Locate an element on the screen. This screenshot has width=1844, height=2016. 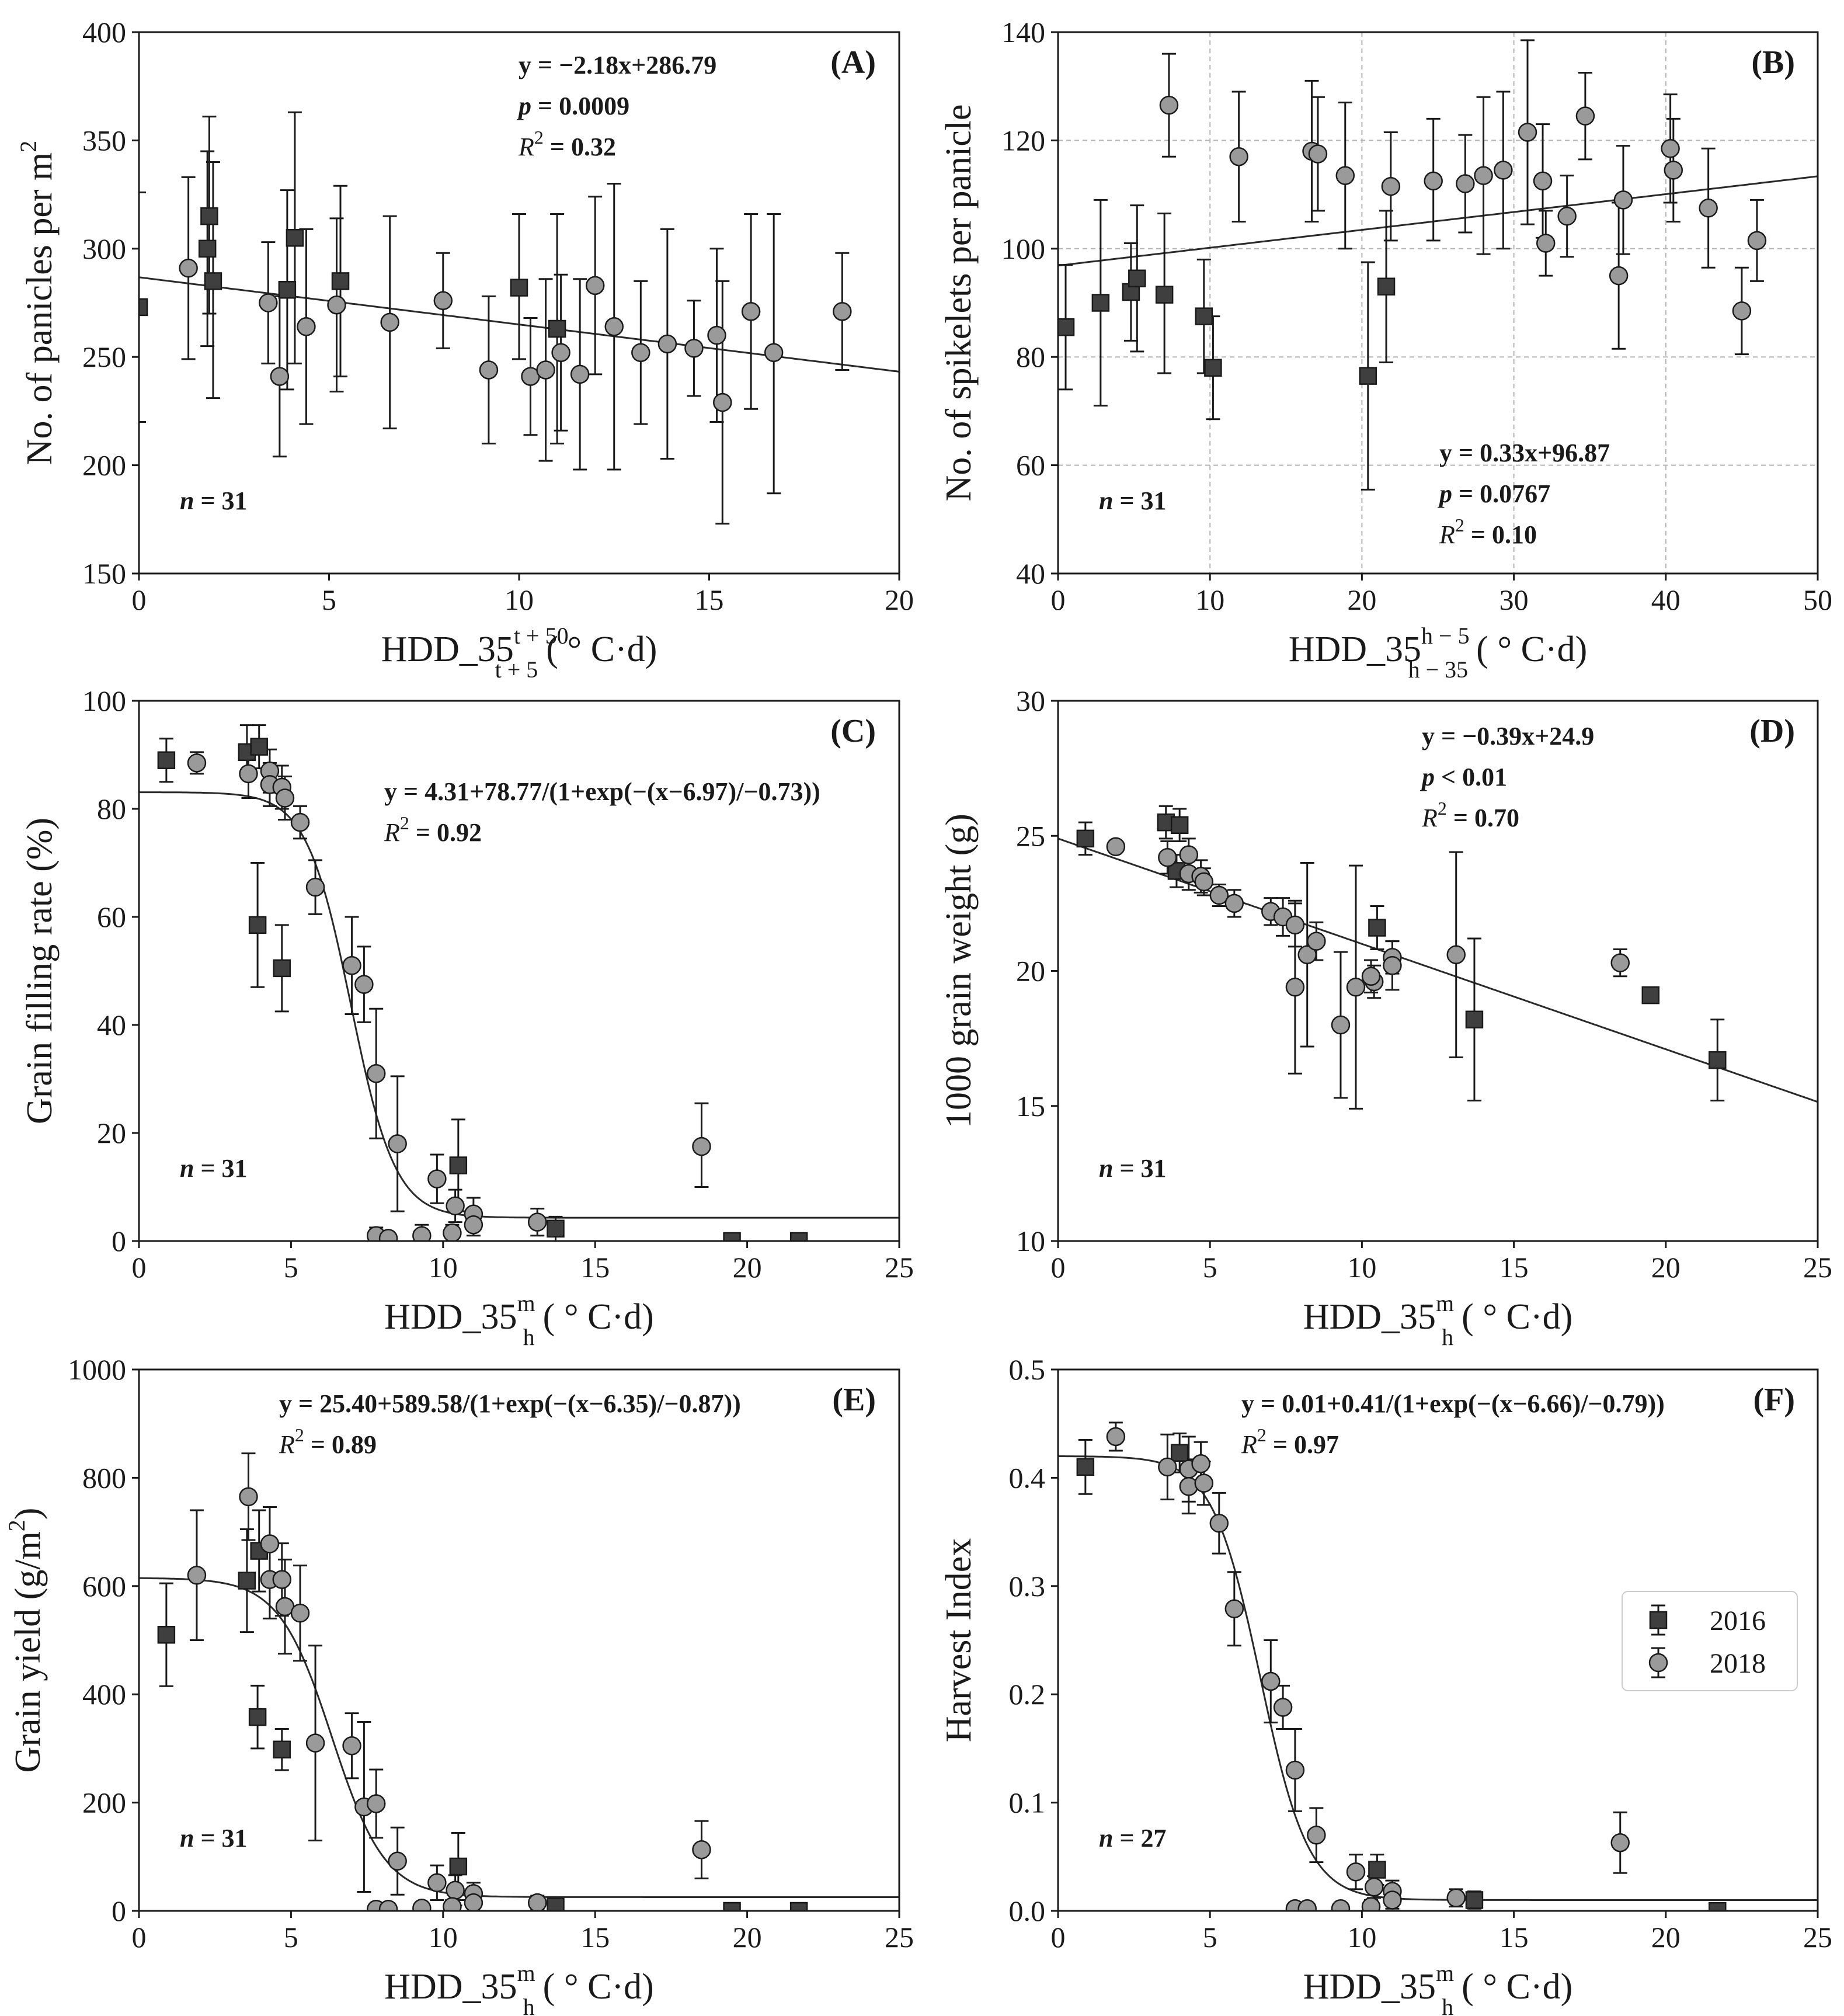
p-value: < 0.01 is located at coordinates (1471, 777).